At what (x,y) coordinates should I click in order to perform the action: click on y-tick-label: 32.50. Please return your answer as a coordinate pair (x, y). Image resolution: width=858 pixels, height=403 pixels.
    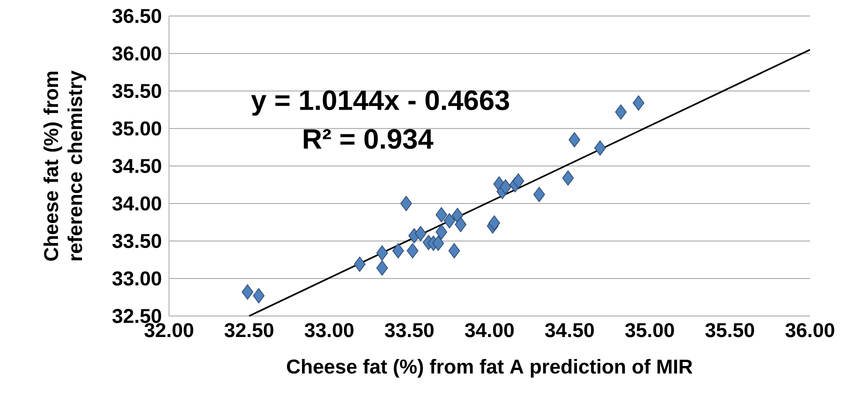
    Looking at the image, I should click on (137, 316).